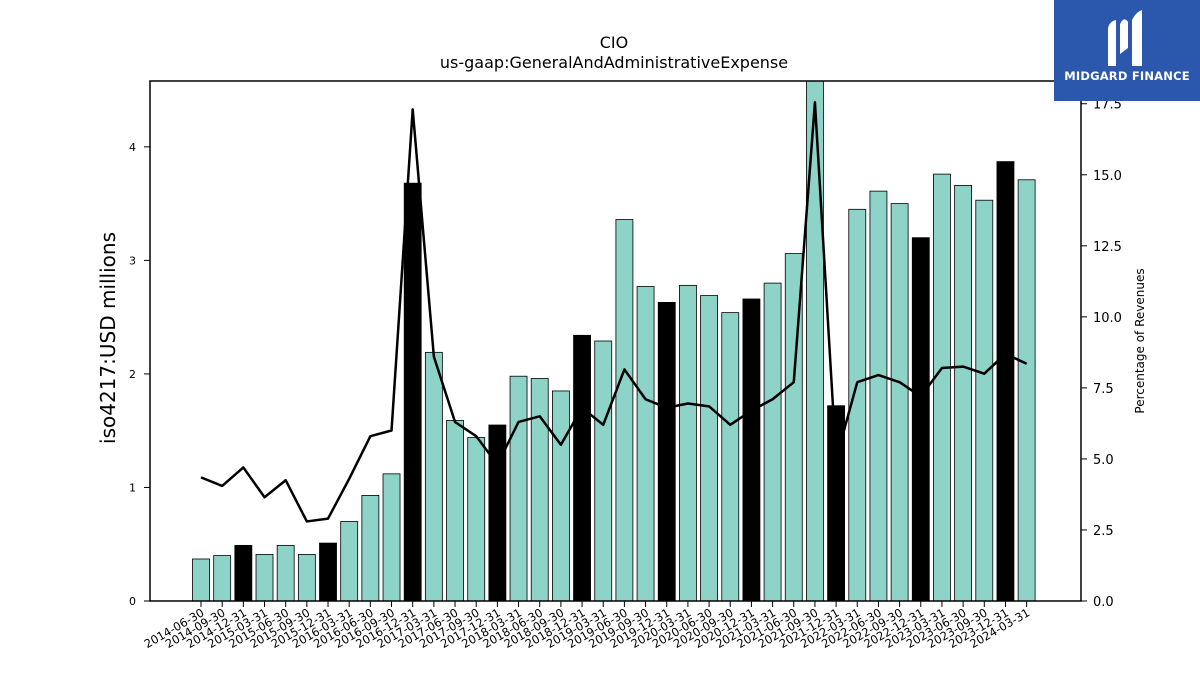  Describe the element at coordinates (132, 487) in the screenshot. I see `y-tick-label: 1` at that location.